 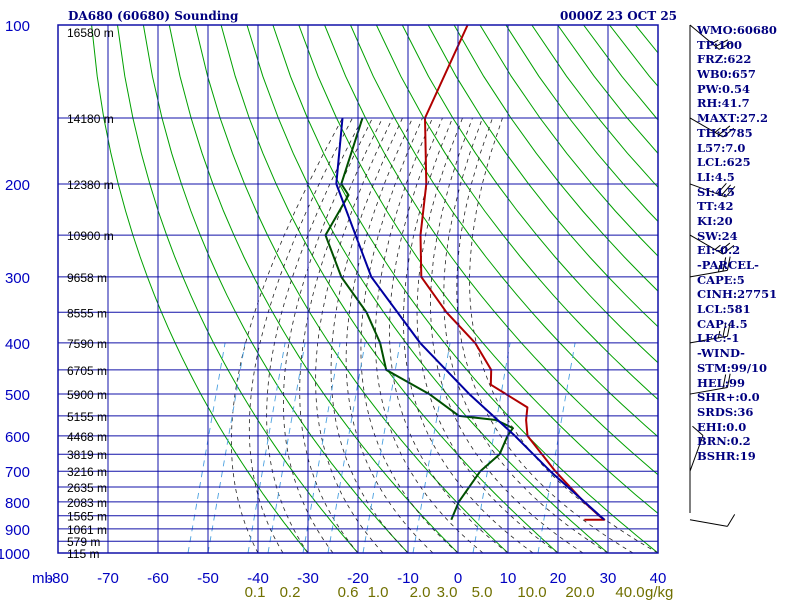 I want to click on index-item: TP:100, so click(x=720, y=44).